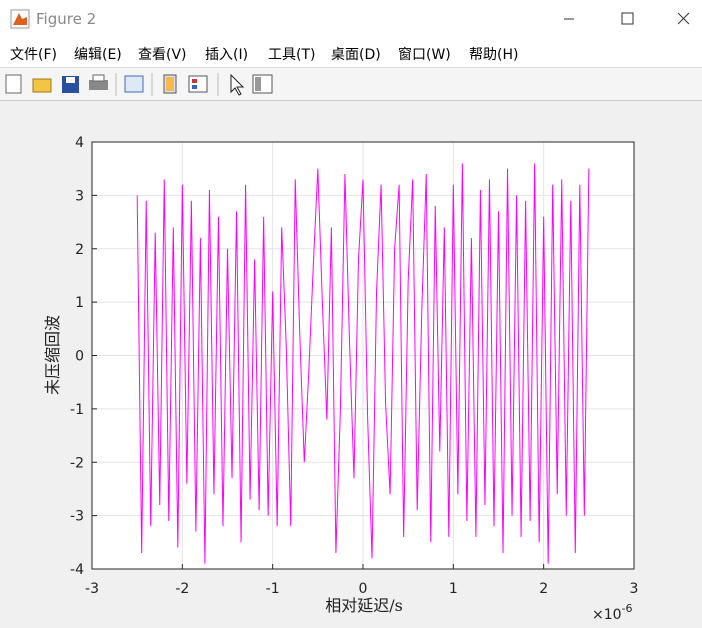 This screenshot has width=702, height=628. What do you see at coordinates (494, 55) in the screenshot?
I see `menu-item: 帮助(H)` at bounding box center [494, 55].